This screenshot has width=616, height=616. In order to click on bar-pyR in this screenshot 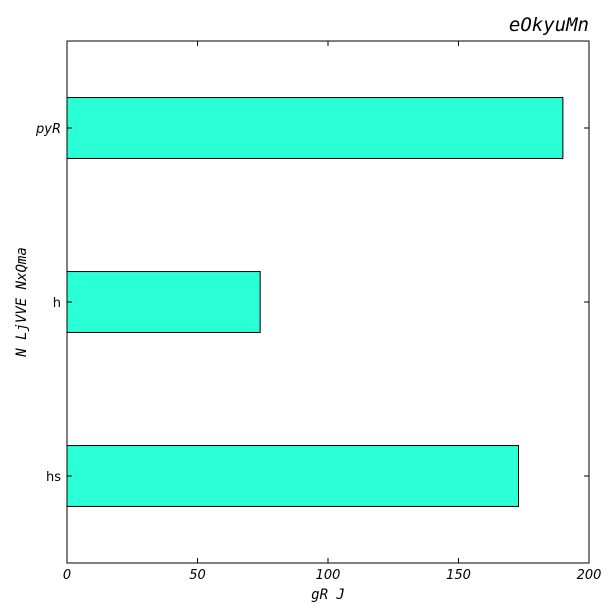, I will do `click(315, 128)`.